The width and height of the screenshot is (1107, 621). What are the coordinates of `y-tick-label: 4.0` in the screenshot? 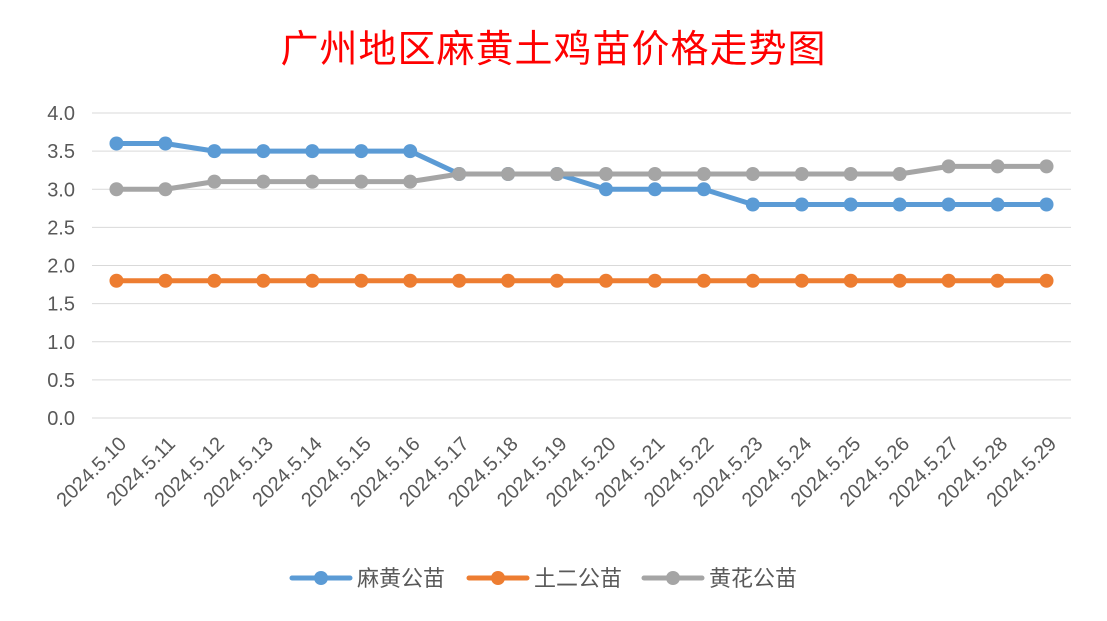 It's located at (61, 114).